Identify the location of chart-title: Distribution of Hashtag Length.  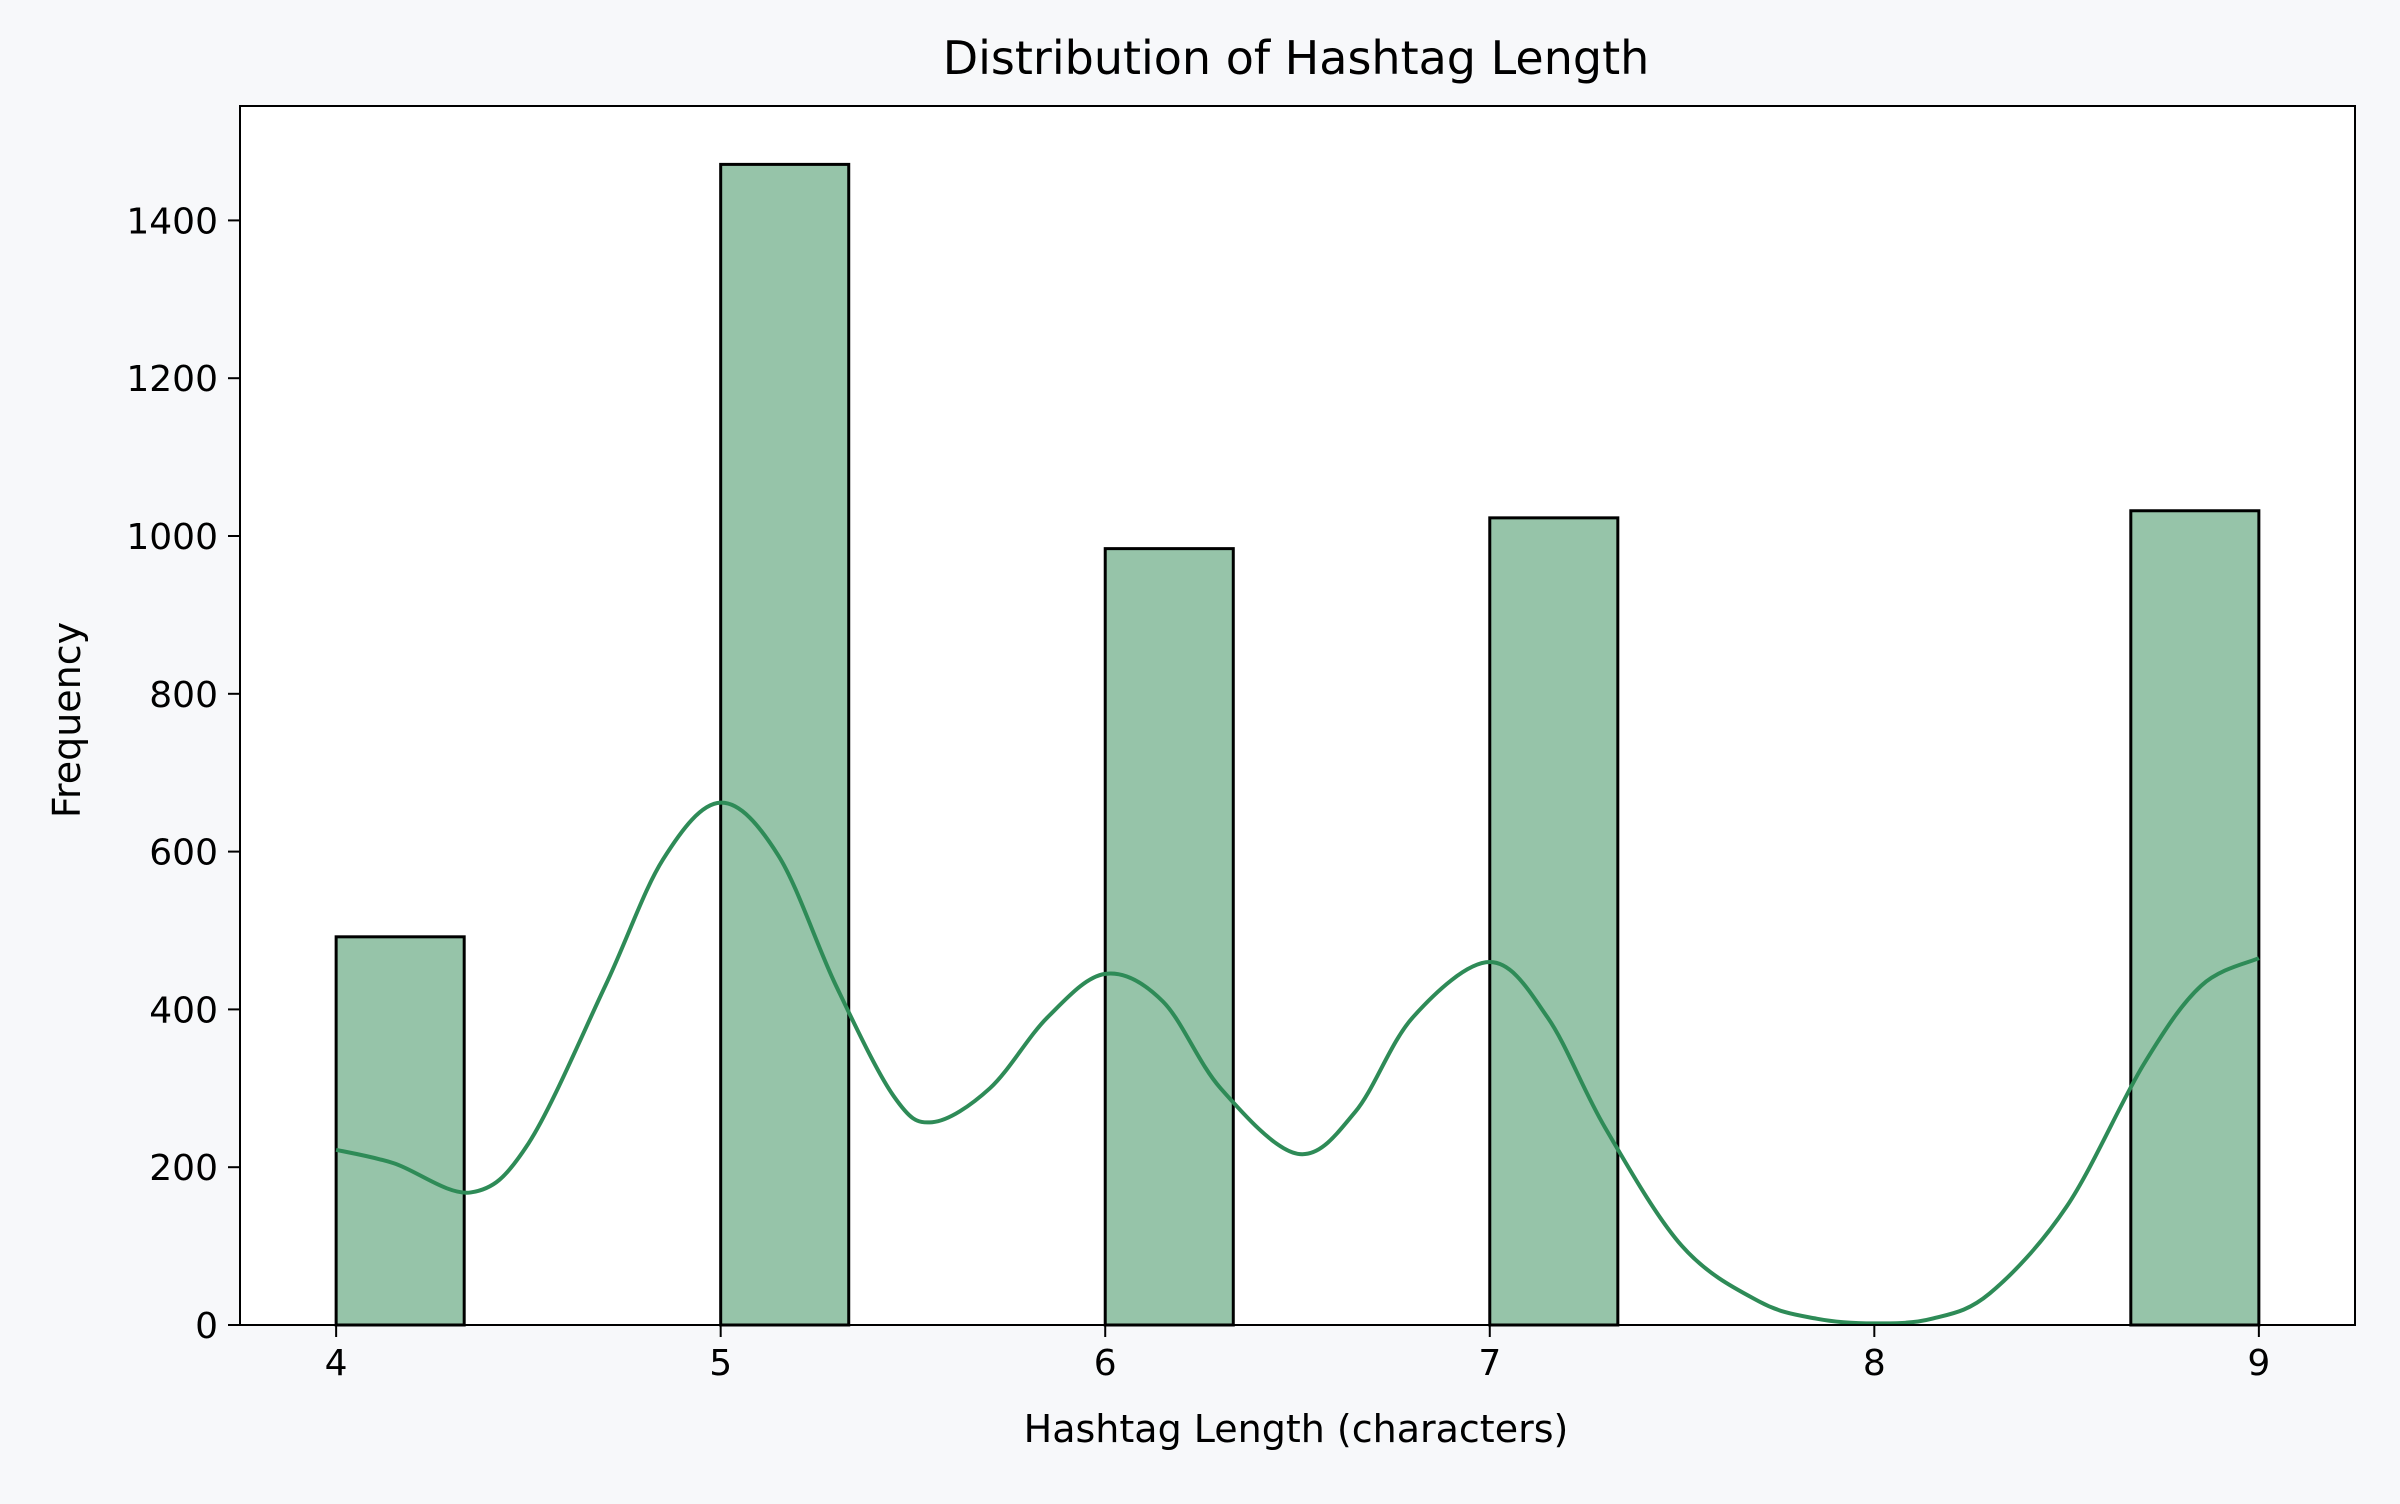
(1296, 58).